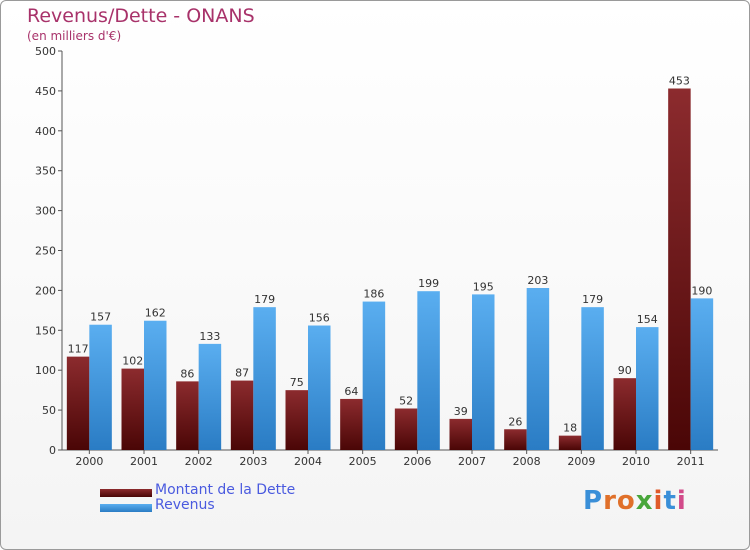 The image size is (750, 550). Describe the element at coordinates (45, 330) in the screenshot. I see `y-tick-label: 150` at that location.